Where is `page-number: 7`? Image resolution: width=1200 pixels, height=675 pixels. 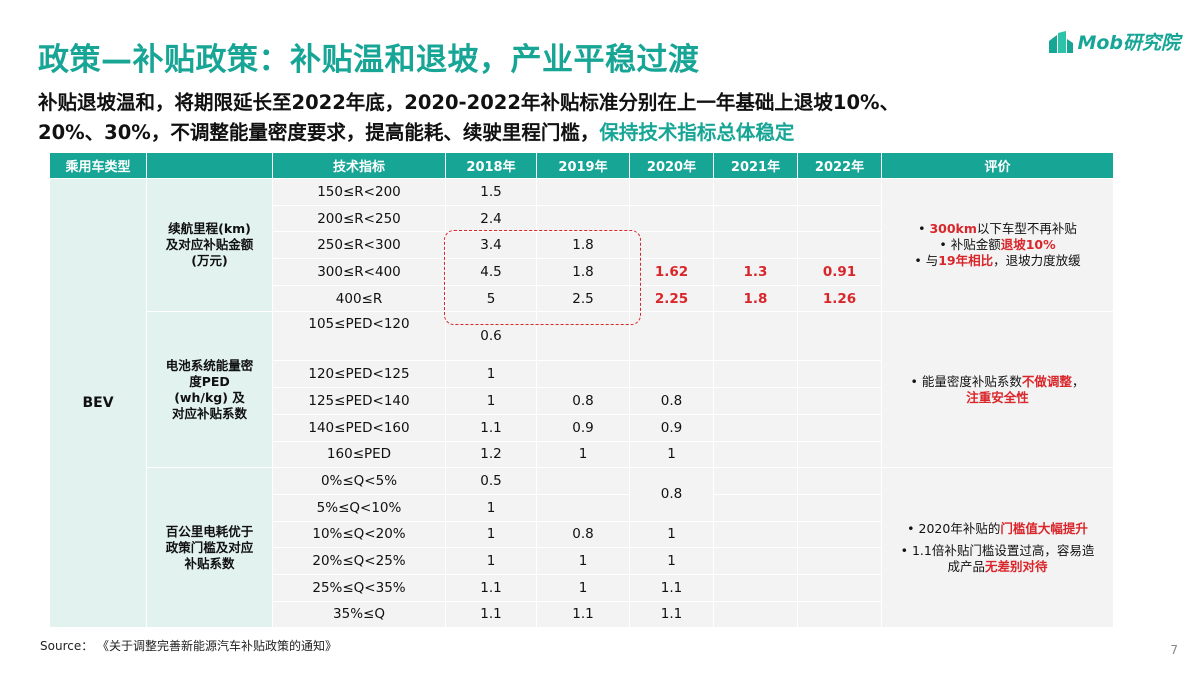 page-number: 7 is located at coordinates (1174, 650).